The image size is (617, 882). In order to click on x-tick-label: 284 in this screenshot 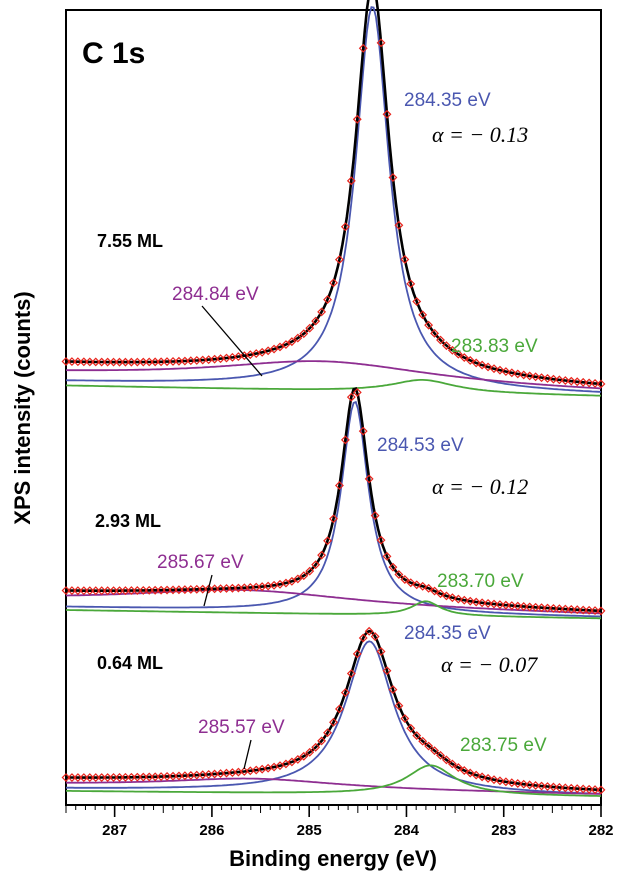, I will do `click(407, 830)`.